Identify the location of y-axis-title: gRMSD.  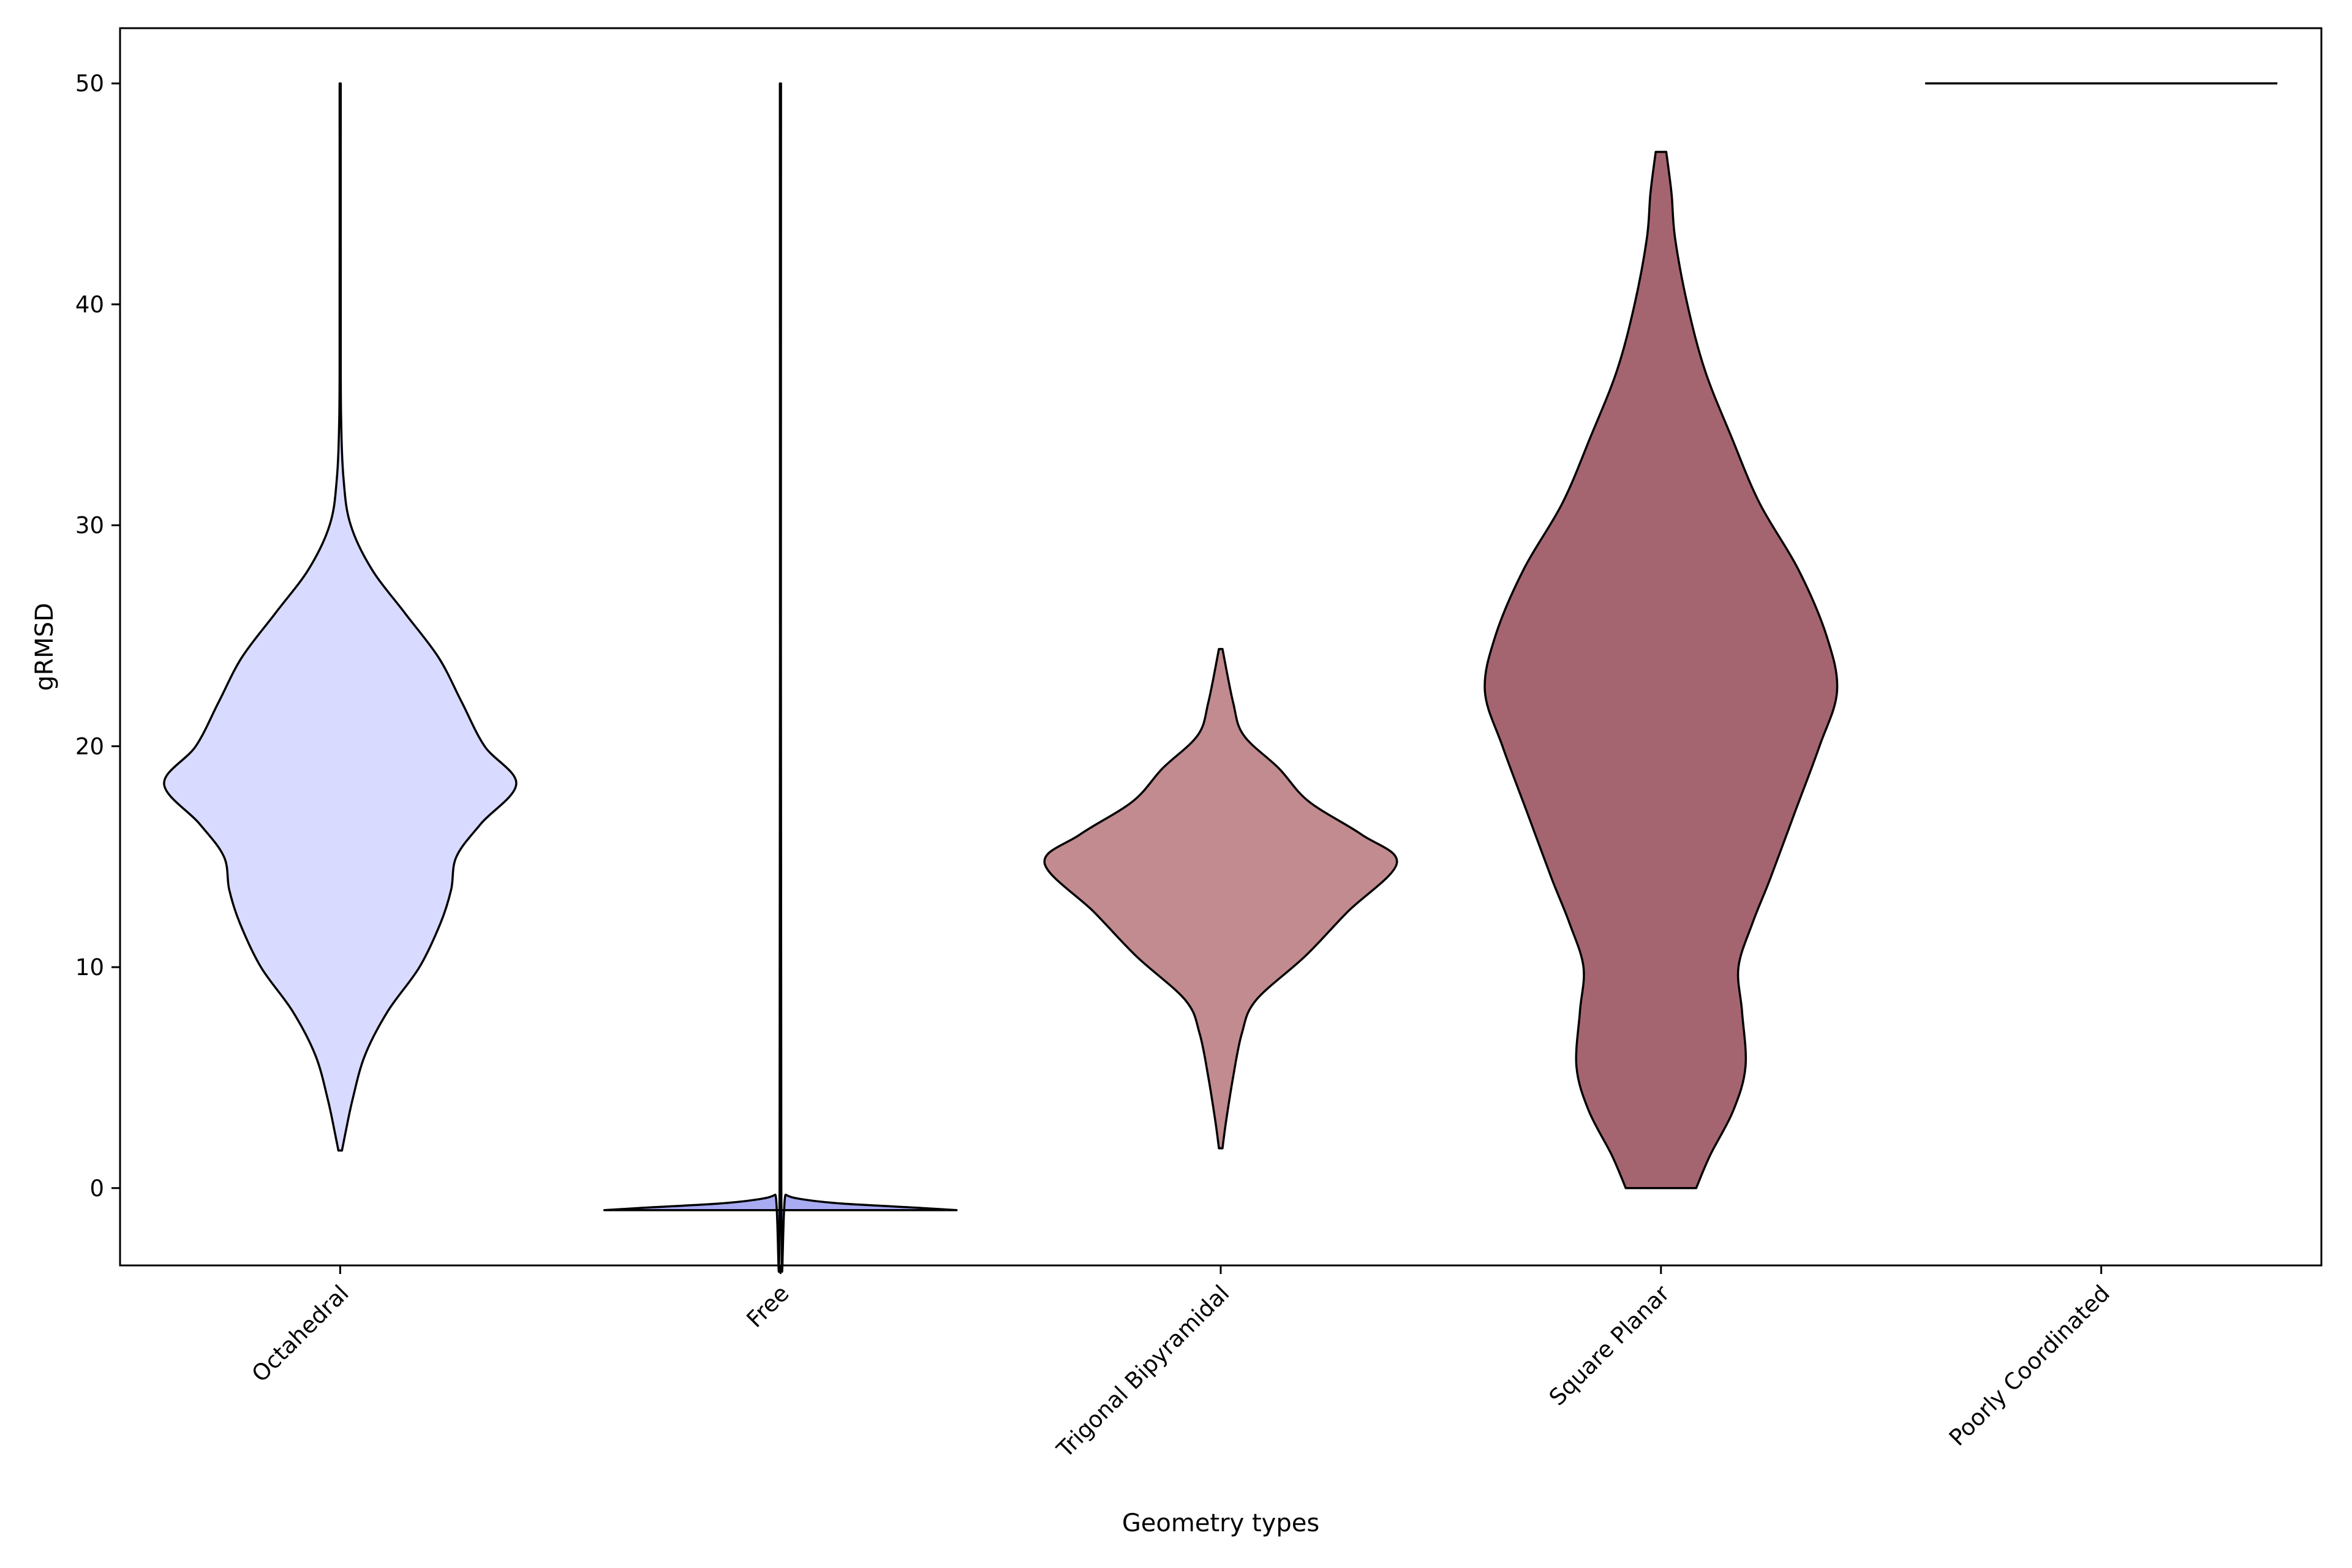
(45, 647).